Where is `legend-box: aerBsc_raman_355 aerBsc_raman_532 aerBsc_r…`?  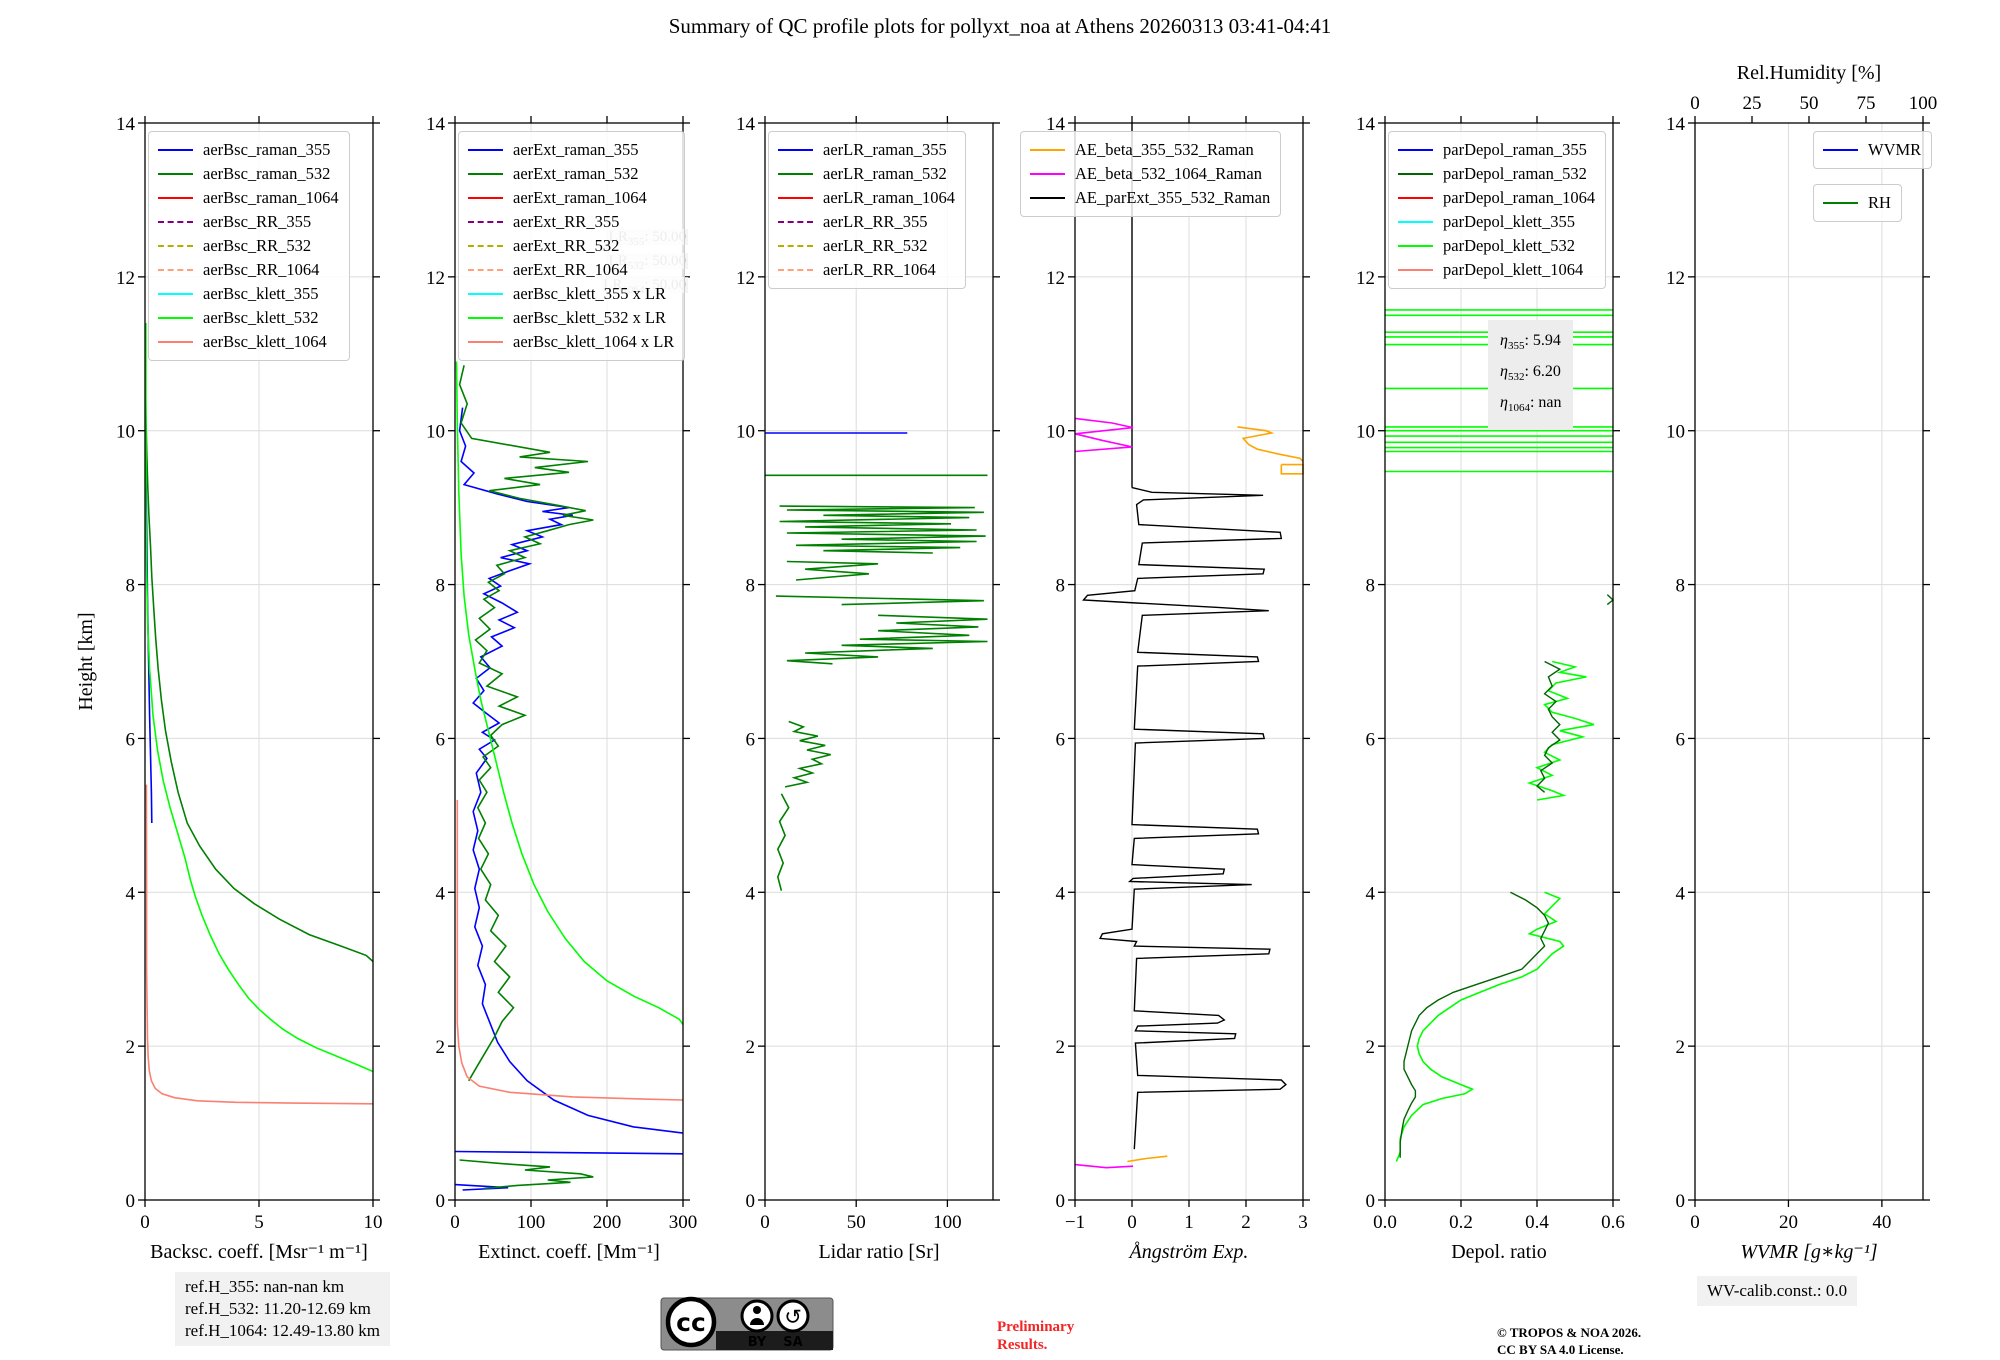 legend-box: aerBsc_raman_355 aerBsc_raman_532 aerBsc_r… is located at coordinates (249, 246).